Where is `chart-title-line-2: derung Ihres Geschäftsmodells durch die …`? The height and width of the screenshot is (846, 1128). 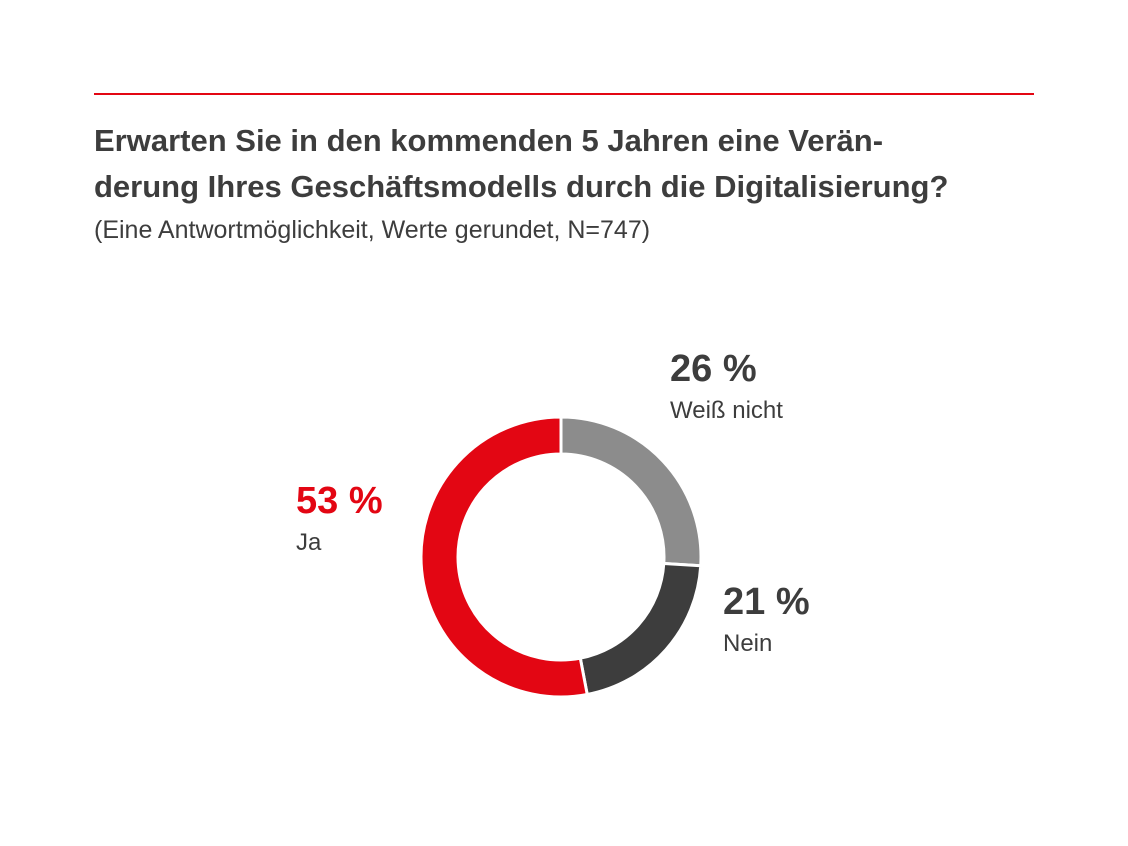
chart-title-line-2: derung Ihres Geschäftsmodells durch die … is located at coordinates (521, 186).